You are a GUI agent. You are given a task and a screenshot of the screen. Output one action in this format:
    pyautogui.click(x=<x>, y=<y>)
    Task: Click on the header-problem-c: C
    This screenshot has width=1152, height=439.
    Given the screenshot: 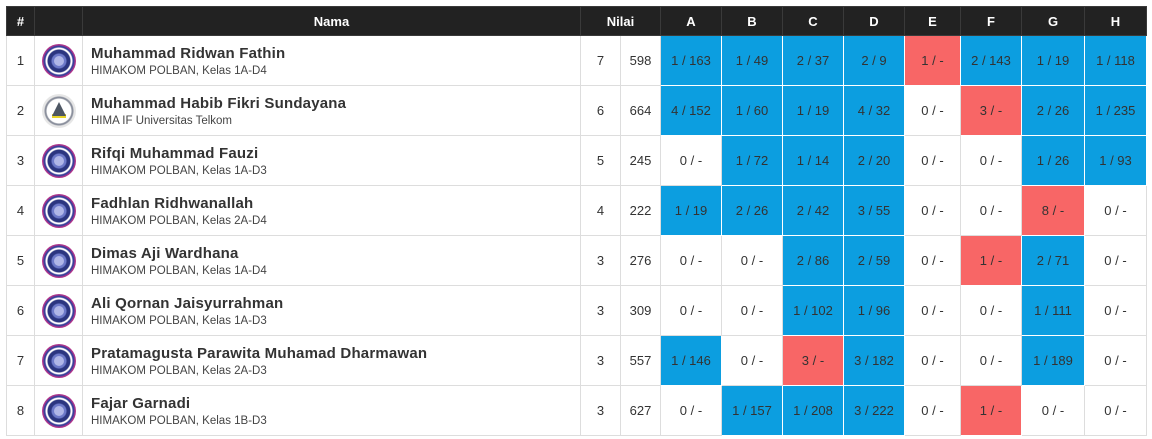 What is the action you would take?
    pyautogui.click(x=813, y=21)
    